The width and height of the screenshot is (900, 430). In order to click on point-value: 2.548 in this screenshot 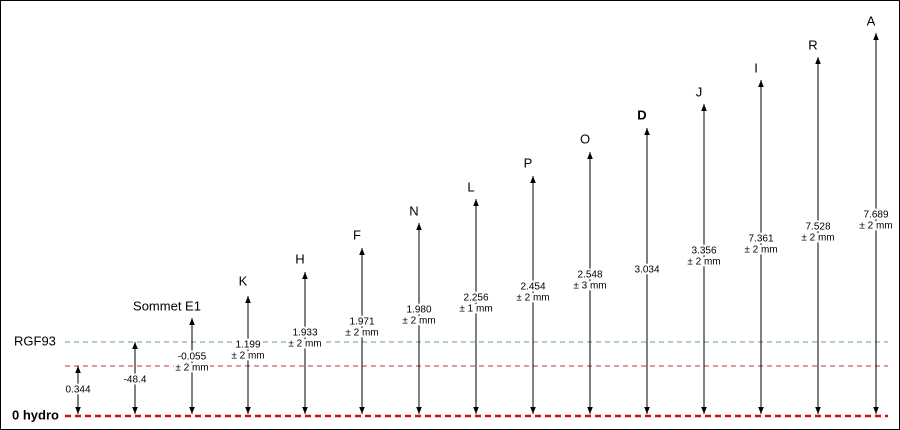, I will do `click(589, 275)`.